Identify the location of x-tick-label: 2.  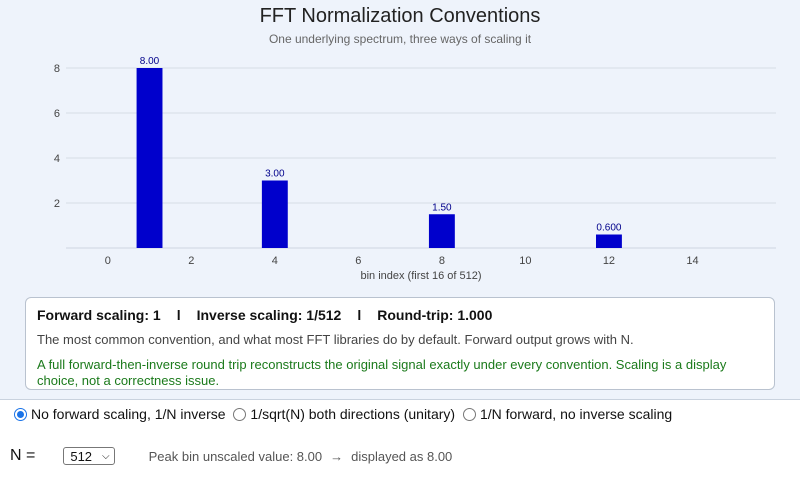
(191, 261).